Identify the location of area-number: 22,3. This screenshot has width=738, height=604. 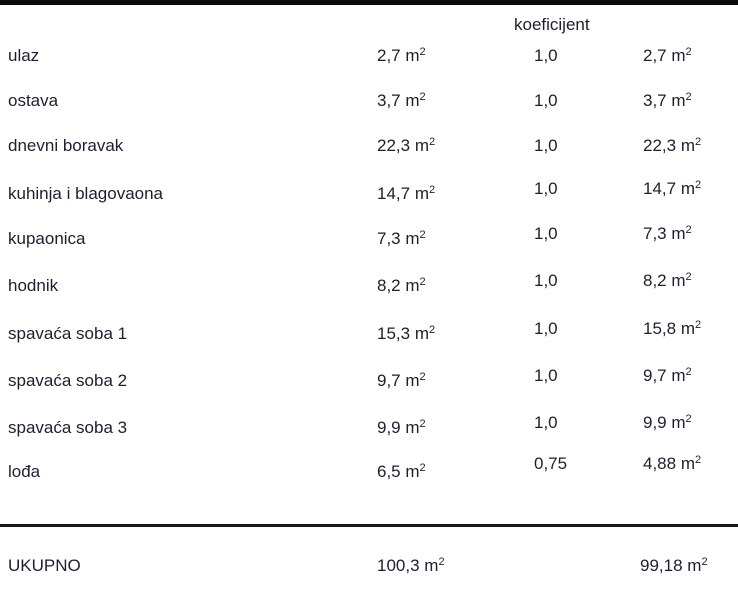
(394, 145).